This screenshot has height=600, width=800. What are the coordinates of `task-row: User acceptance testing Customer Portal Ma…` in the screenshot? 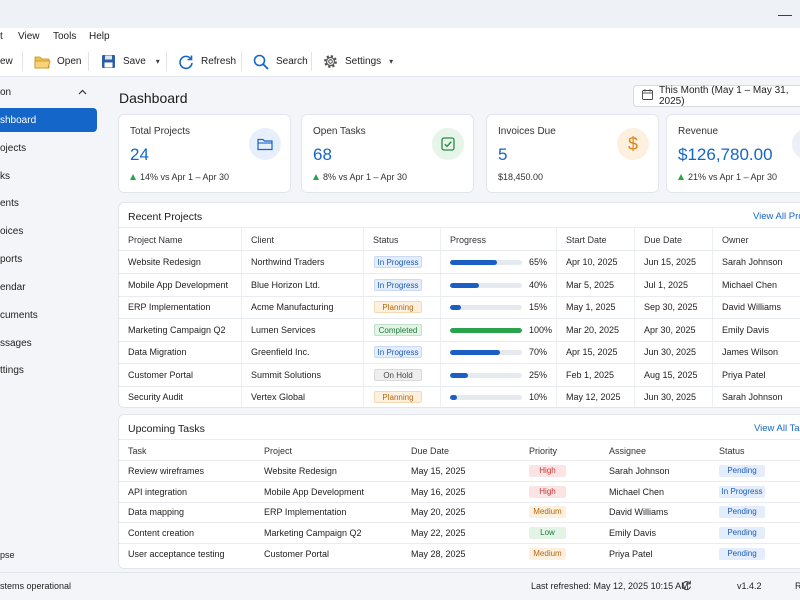 It's located at (459, 554).